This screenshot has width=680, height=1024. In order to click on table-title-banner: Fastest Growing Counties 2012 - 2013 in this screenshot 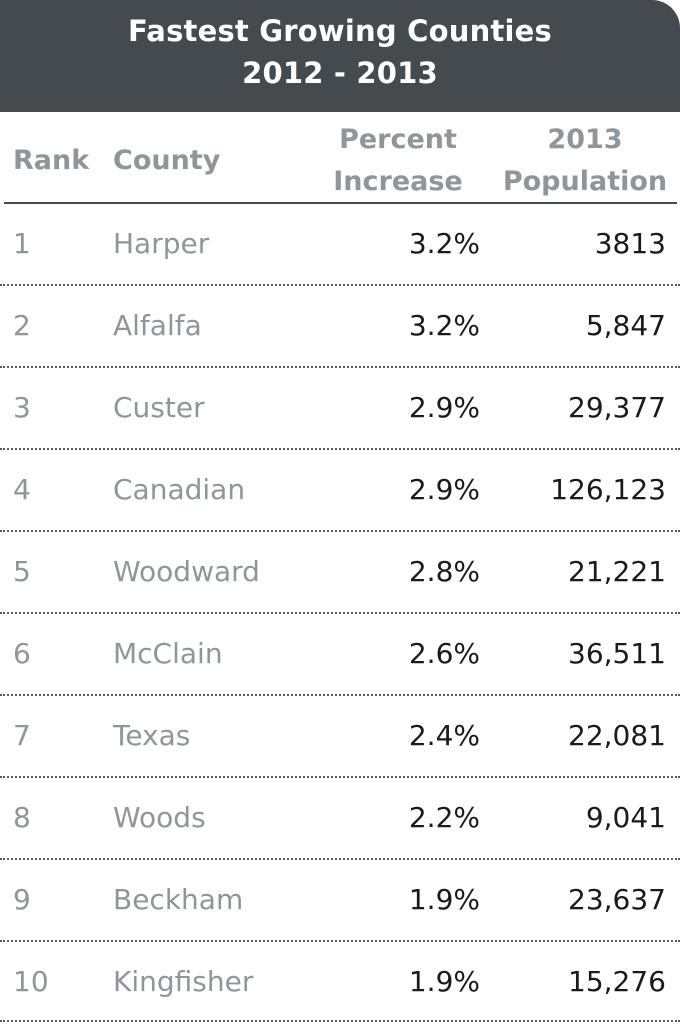, I will do `click(340, 56)`.